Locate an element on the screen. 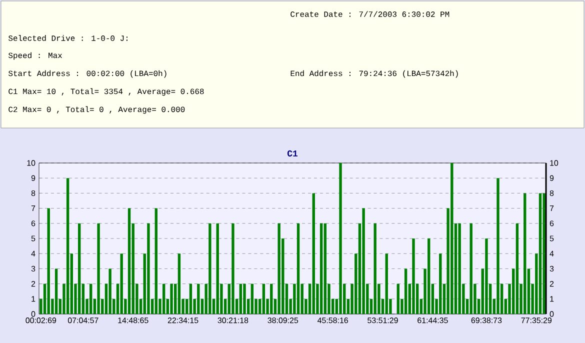 This screenshot has width=585, height=343. chart-title: C1 is located at coordinates (292, 153).